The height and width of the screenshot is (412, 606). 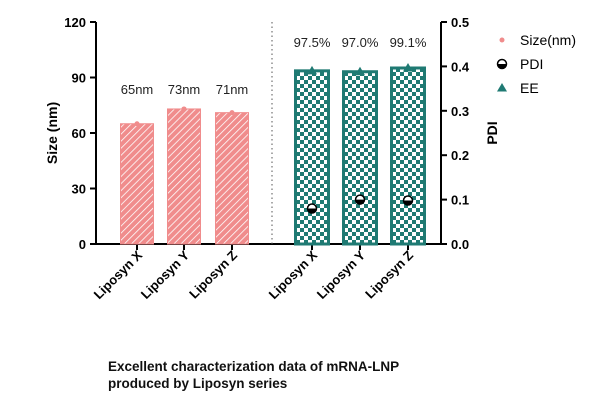 What do you see at coordinates (137, 89) in the screenshot?
I see `size-value-label: 65nm` at bounding box center [137, 89].